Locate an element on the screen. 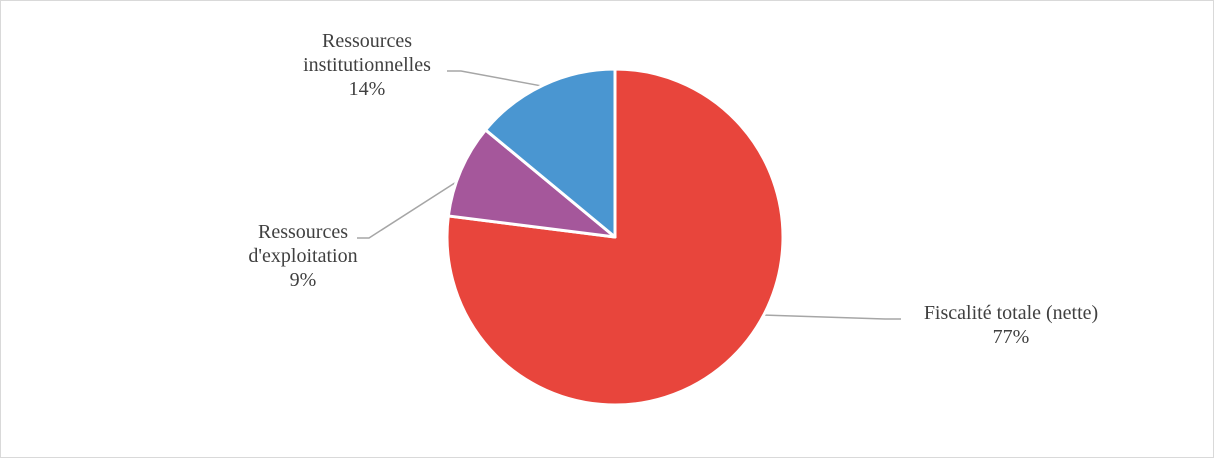 The image size is (1214, 458). slice-percent-label-1: 77% is located at coordinates (1011, 337).